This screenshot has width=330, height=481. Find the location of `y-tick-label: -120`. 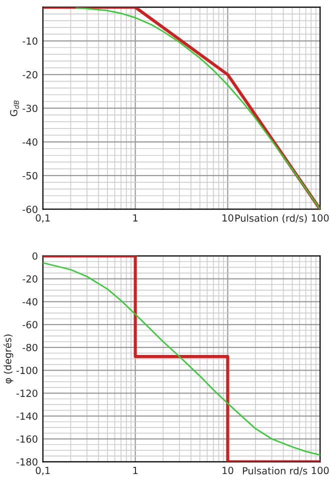

y-tick-label: -120 is located at coordinates (27, 393).